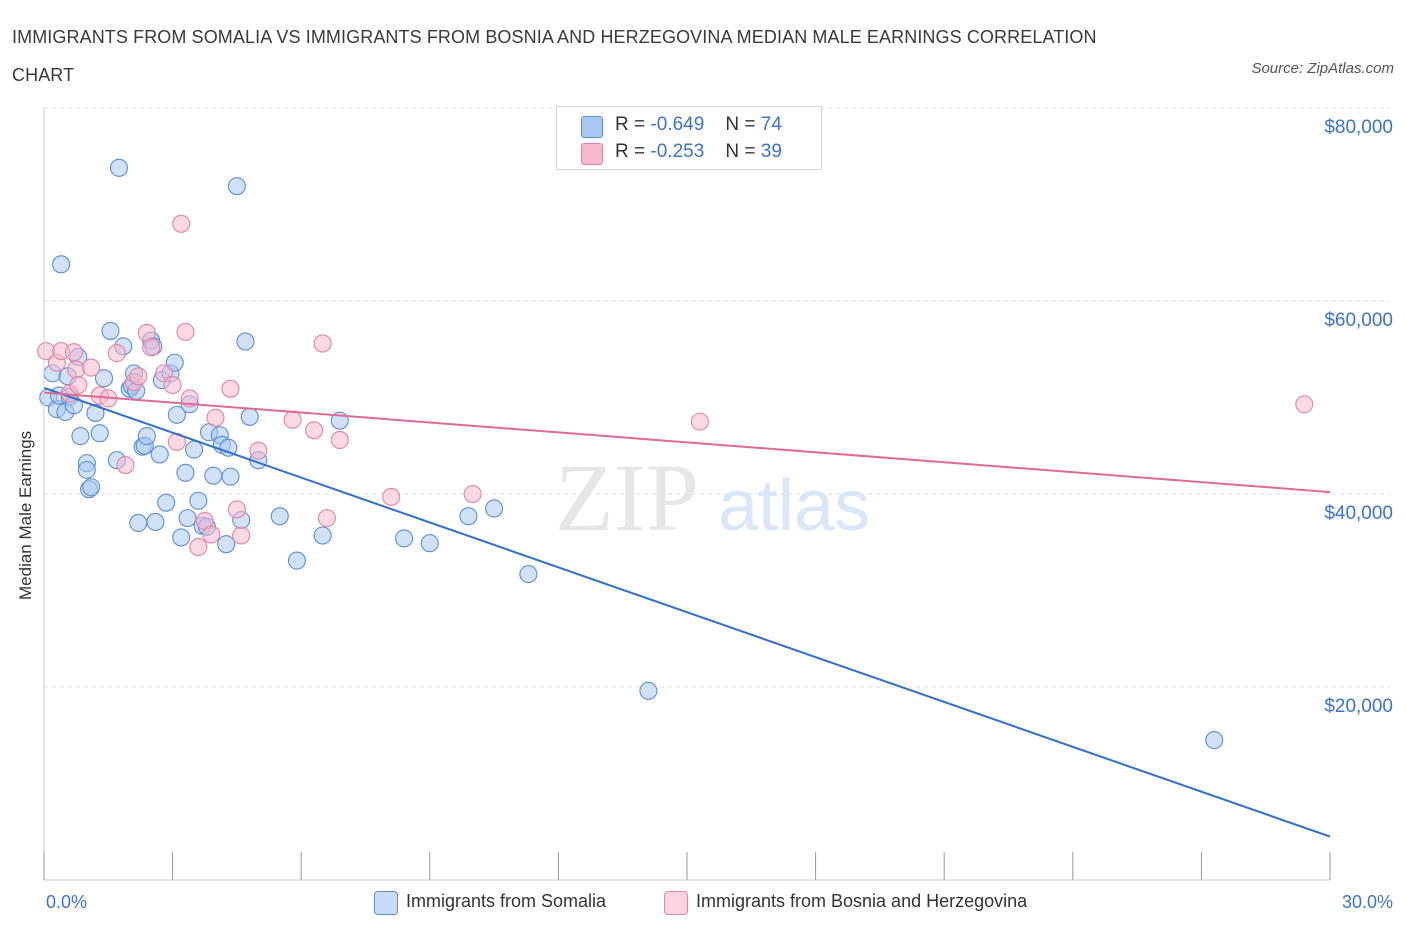 The image size is (1406, 930). Describe the element at coordinates (687, 442) in the screenshot. I see `trend-line-bosnia` at that location.